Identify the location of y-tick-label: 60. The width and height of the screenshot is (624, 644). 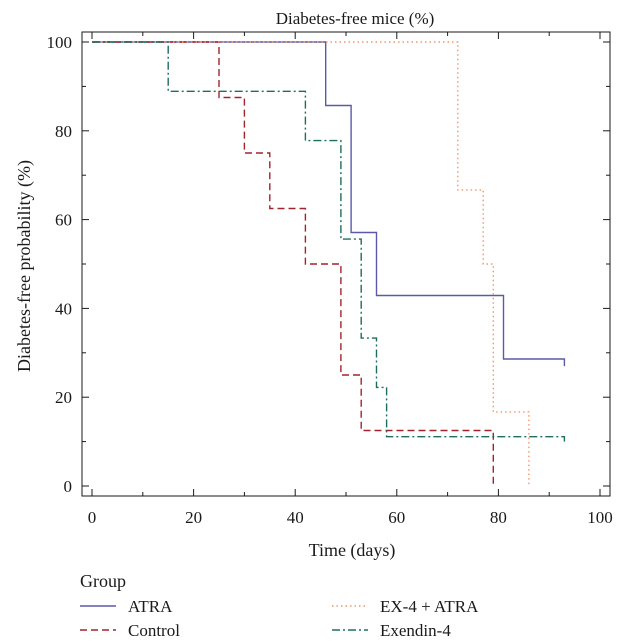
(63, 220).